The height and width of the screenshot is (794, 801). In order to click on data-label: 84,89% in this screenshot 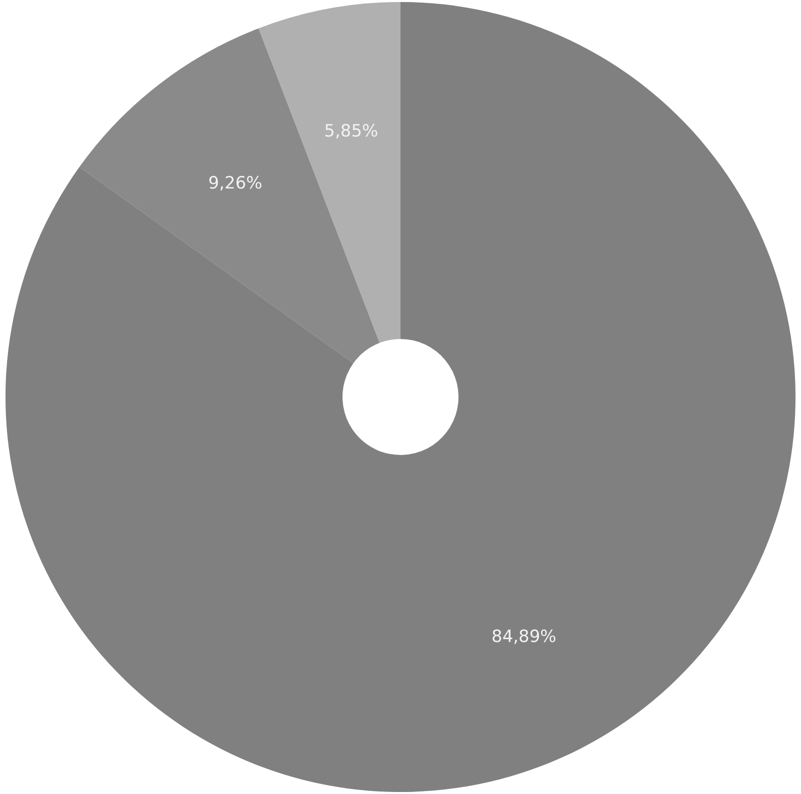, I will do `click(523, 637)`.